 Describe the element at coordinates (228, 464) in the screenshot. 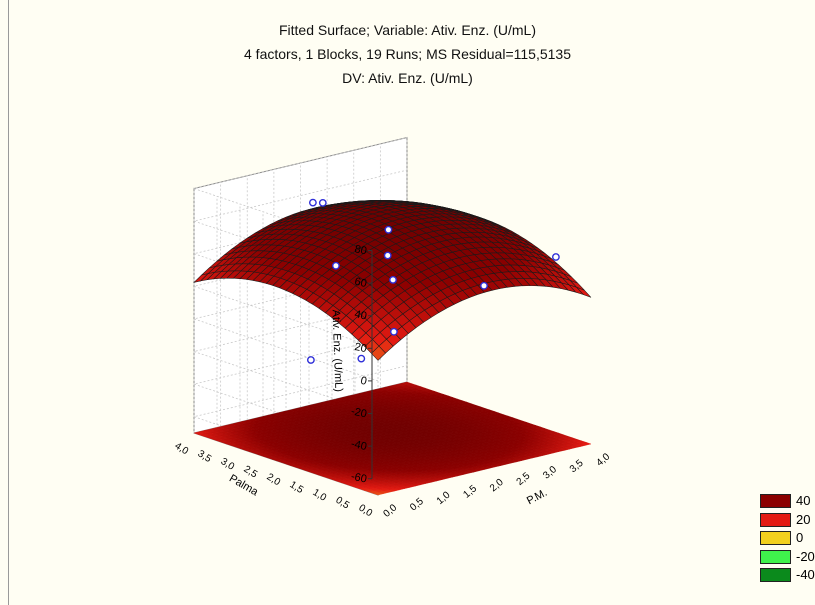

I see `y-tick-label: 3,0` at that location.